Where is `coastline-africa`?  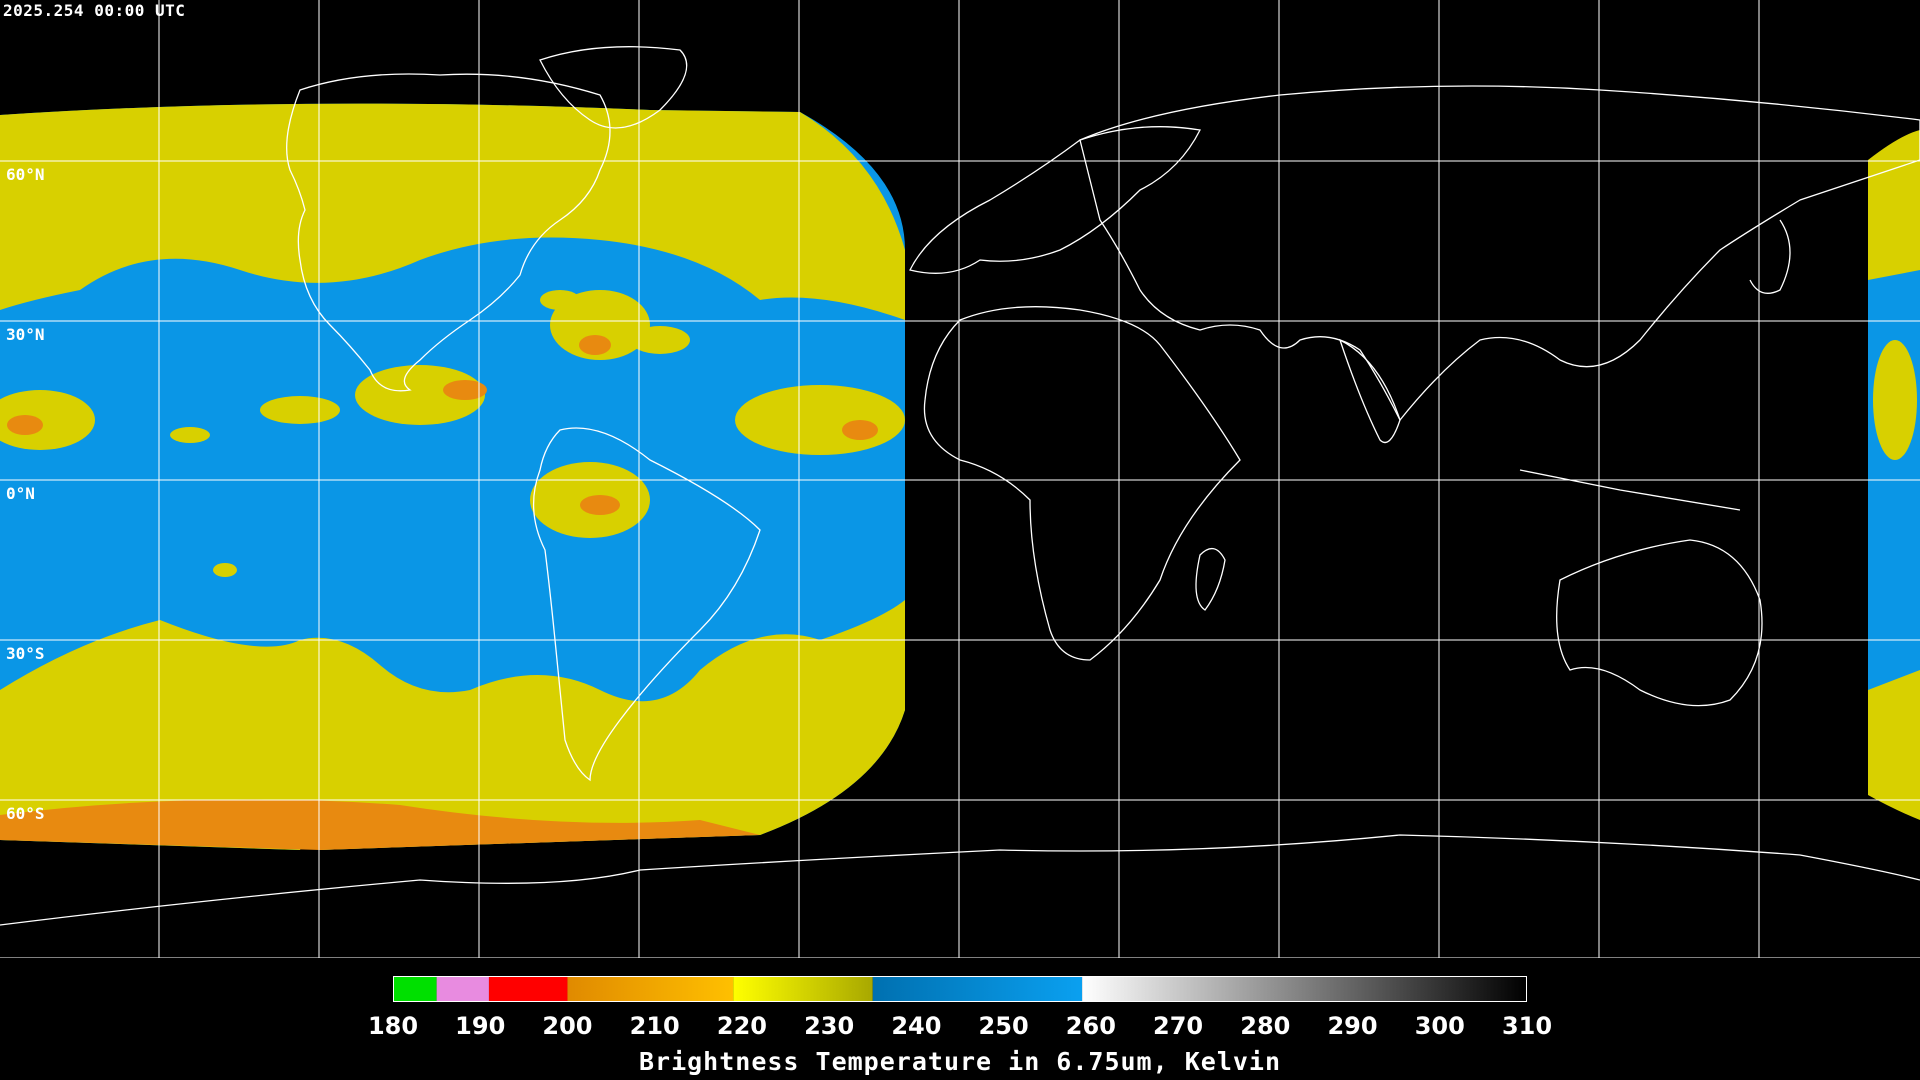 coastline-africa is located at coordinates (1082, 483).